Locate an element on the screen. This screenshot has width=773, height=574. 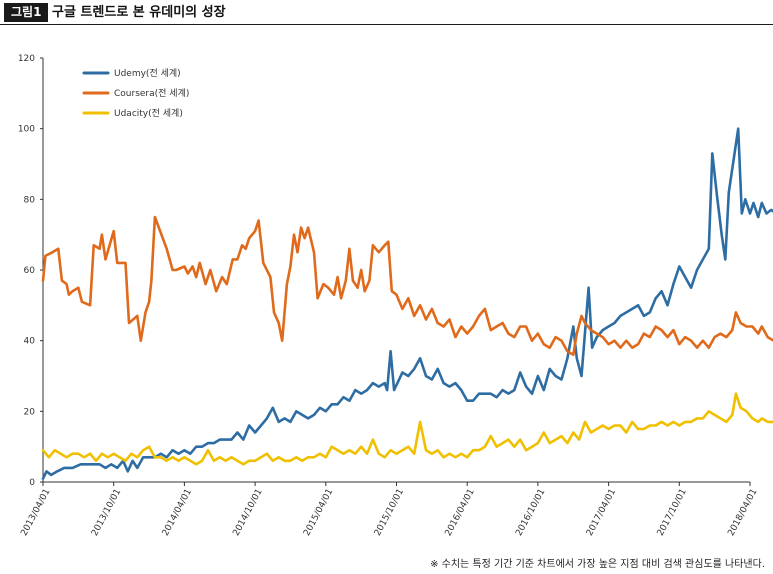
x-tick-label: 2015/10/01 is located at coordinates (389, 512).